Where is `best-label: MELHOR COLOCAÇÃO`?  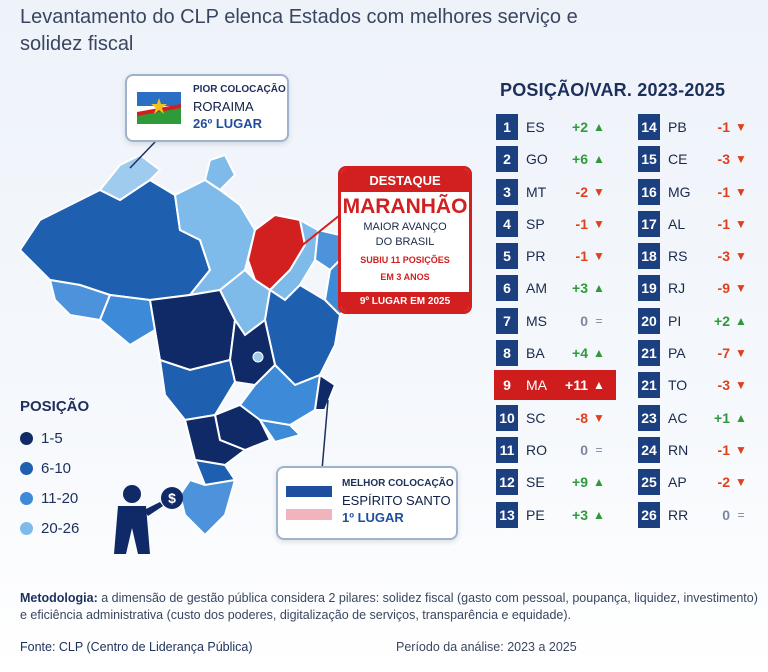 best-label: MELHOR COLOCAÇÃO is located at coordinates (398, 483).